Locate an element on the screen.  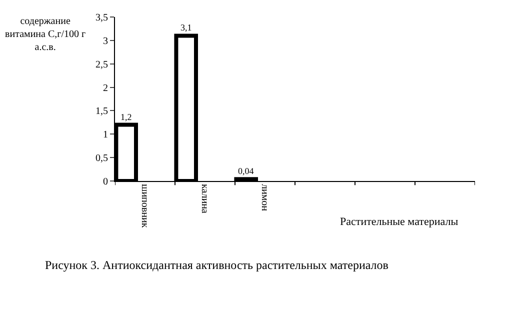
y-tick-label: 1 is located at coordinates (105, 135).